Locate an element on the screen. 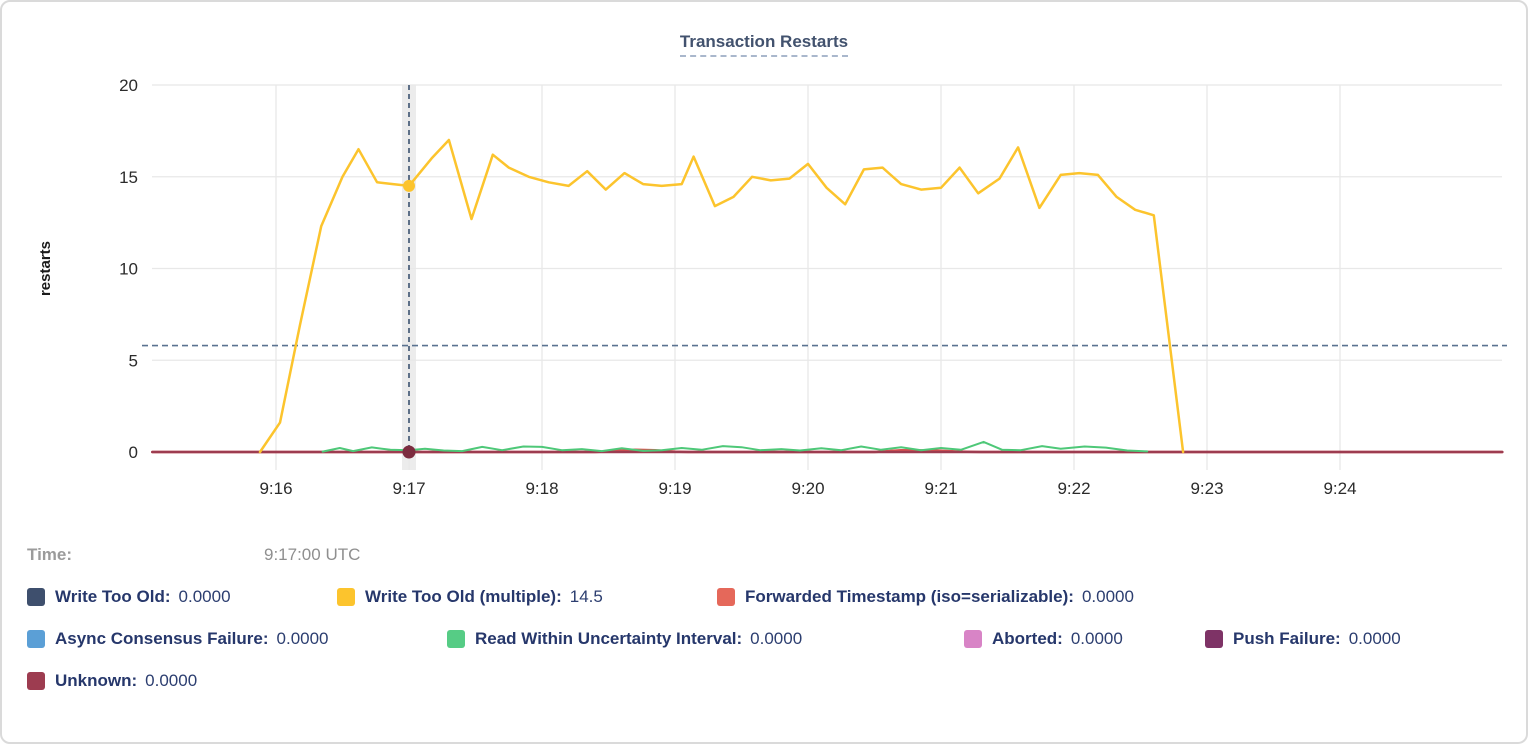 Image resolution: width=1528 pixels, height=744 pixels. legend-label: Aborted: is located at coordinates (1027, 638).